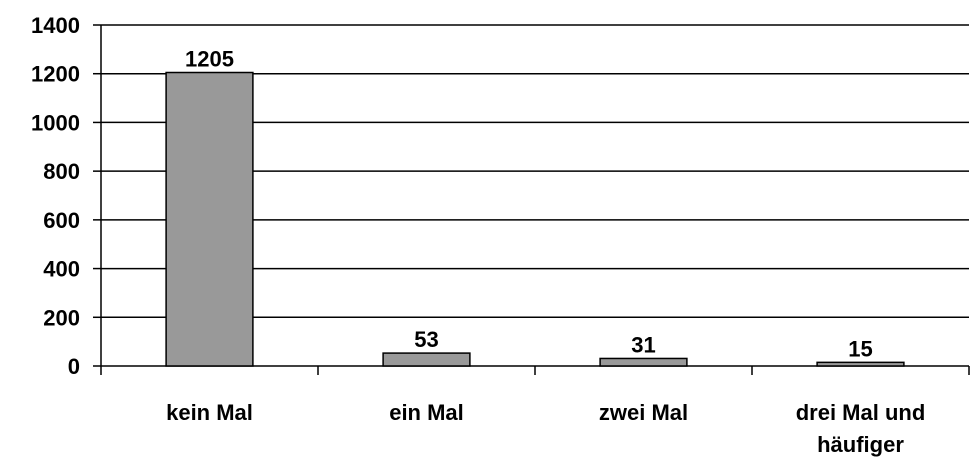 The height and width of the screenshot is (464, 971). I want to click on x-tick-label: kein Mal, so click(209, 412).